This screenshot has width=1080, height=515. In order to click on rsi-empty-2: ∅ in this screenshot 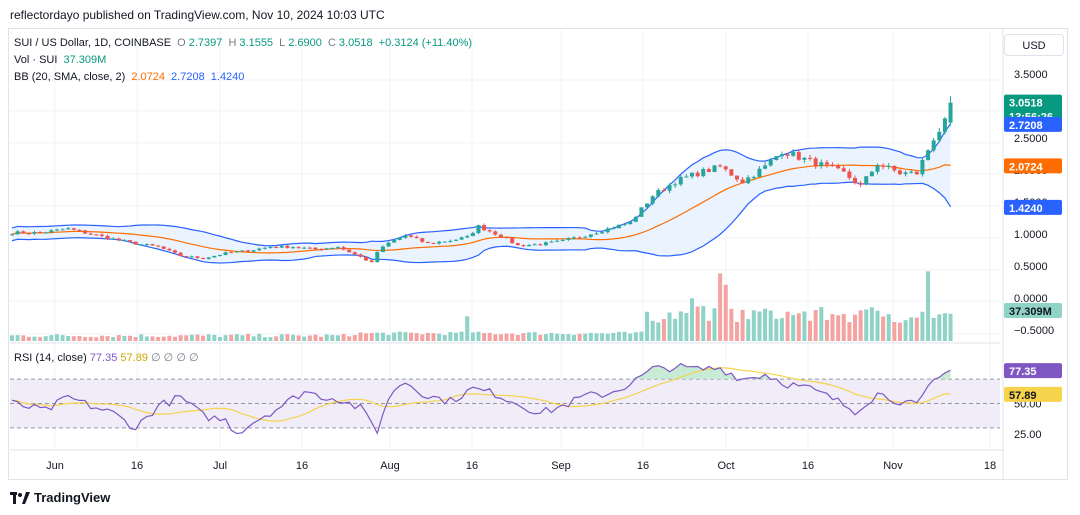, I will do `click(168, 358)`.